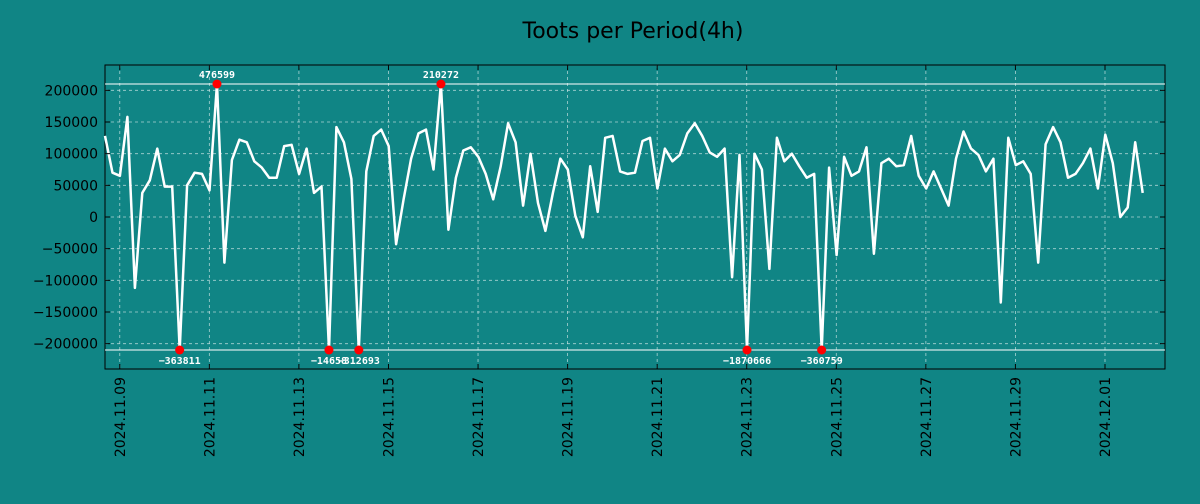  Describe the element at coordinates (658, 417) in the screenshot. I see `x-tick-label: 2024.11.21` at that location.